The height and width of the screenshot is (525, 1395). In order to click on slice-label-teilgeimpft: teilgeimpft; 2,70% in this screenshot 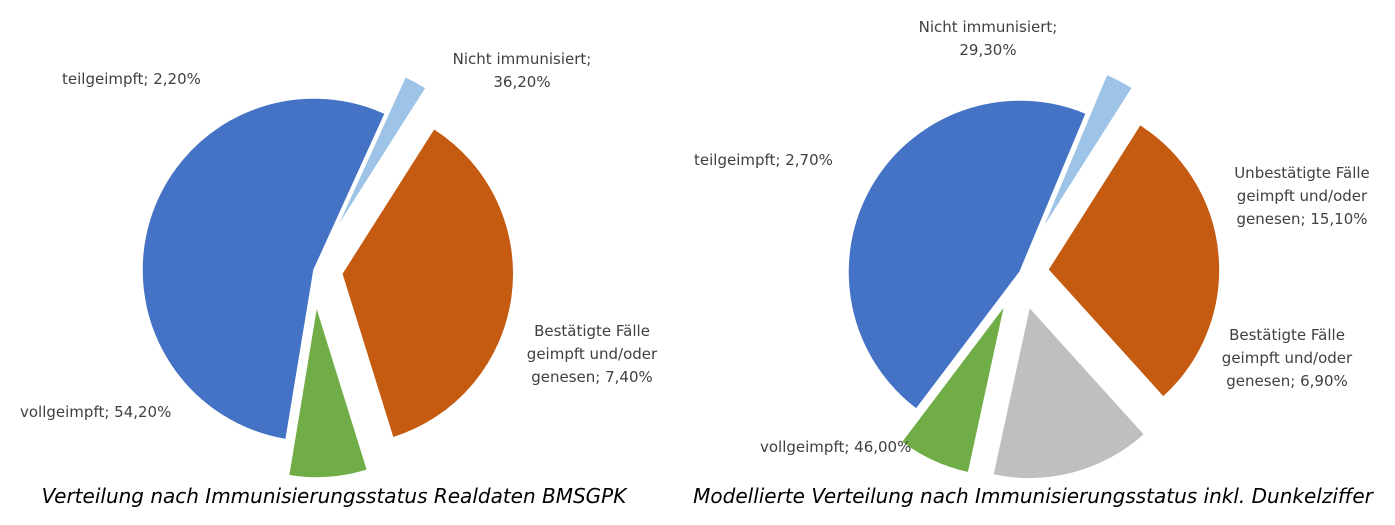, I will do `click(763, 160)`.